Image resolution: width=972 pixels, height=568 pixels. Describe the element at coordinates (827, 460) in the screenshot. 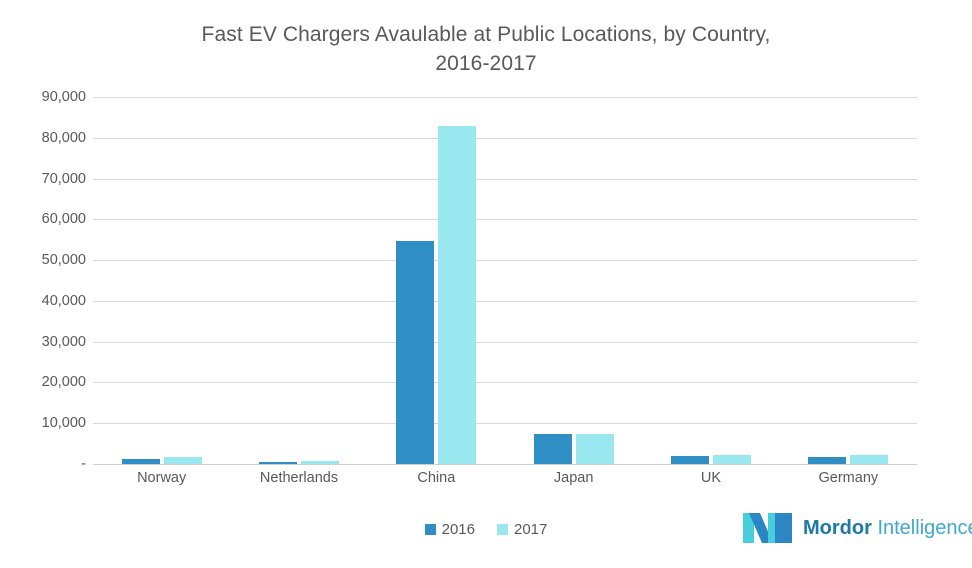

I see `bar-germany-2016` at that location.